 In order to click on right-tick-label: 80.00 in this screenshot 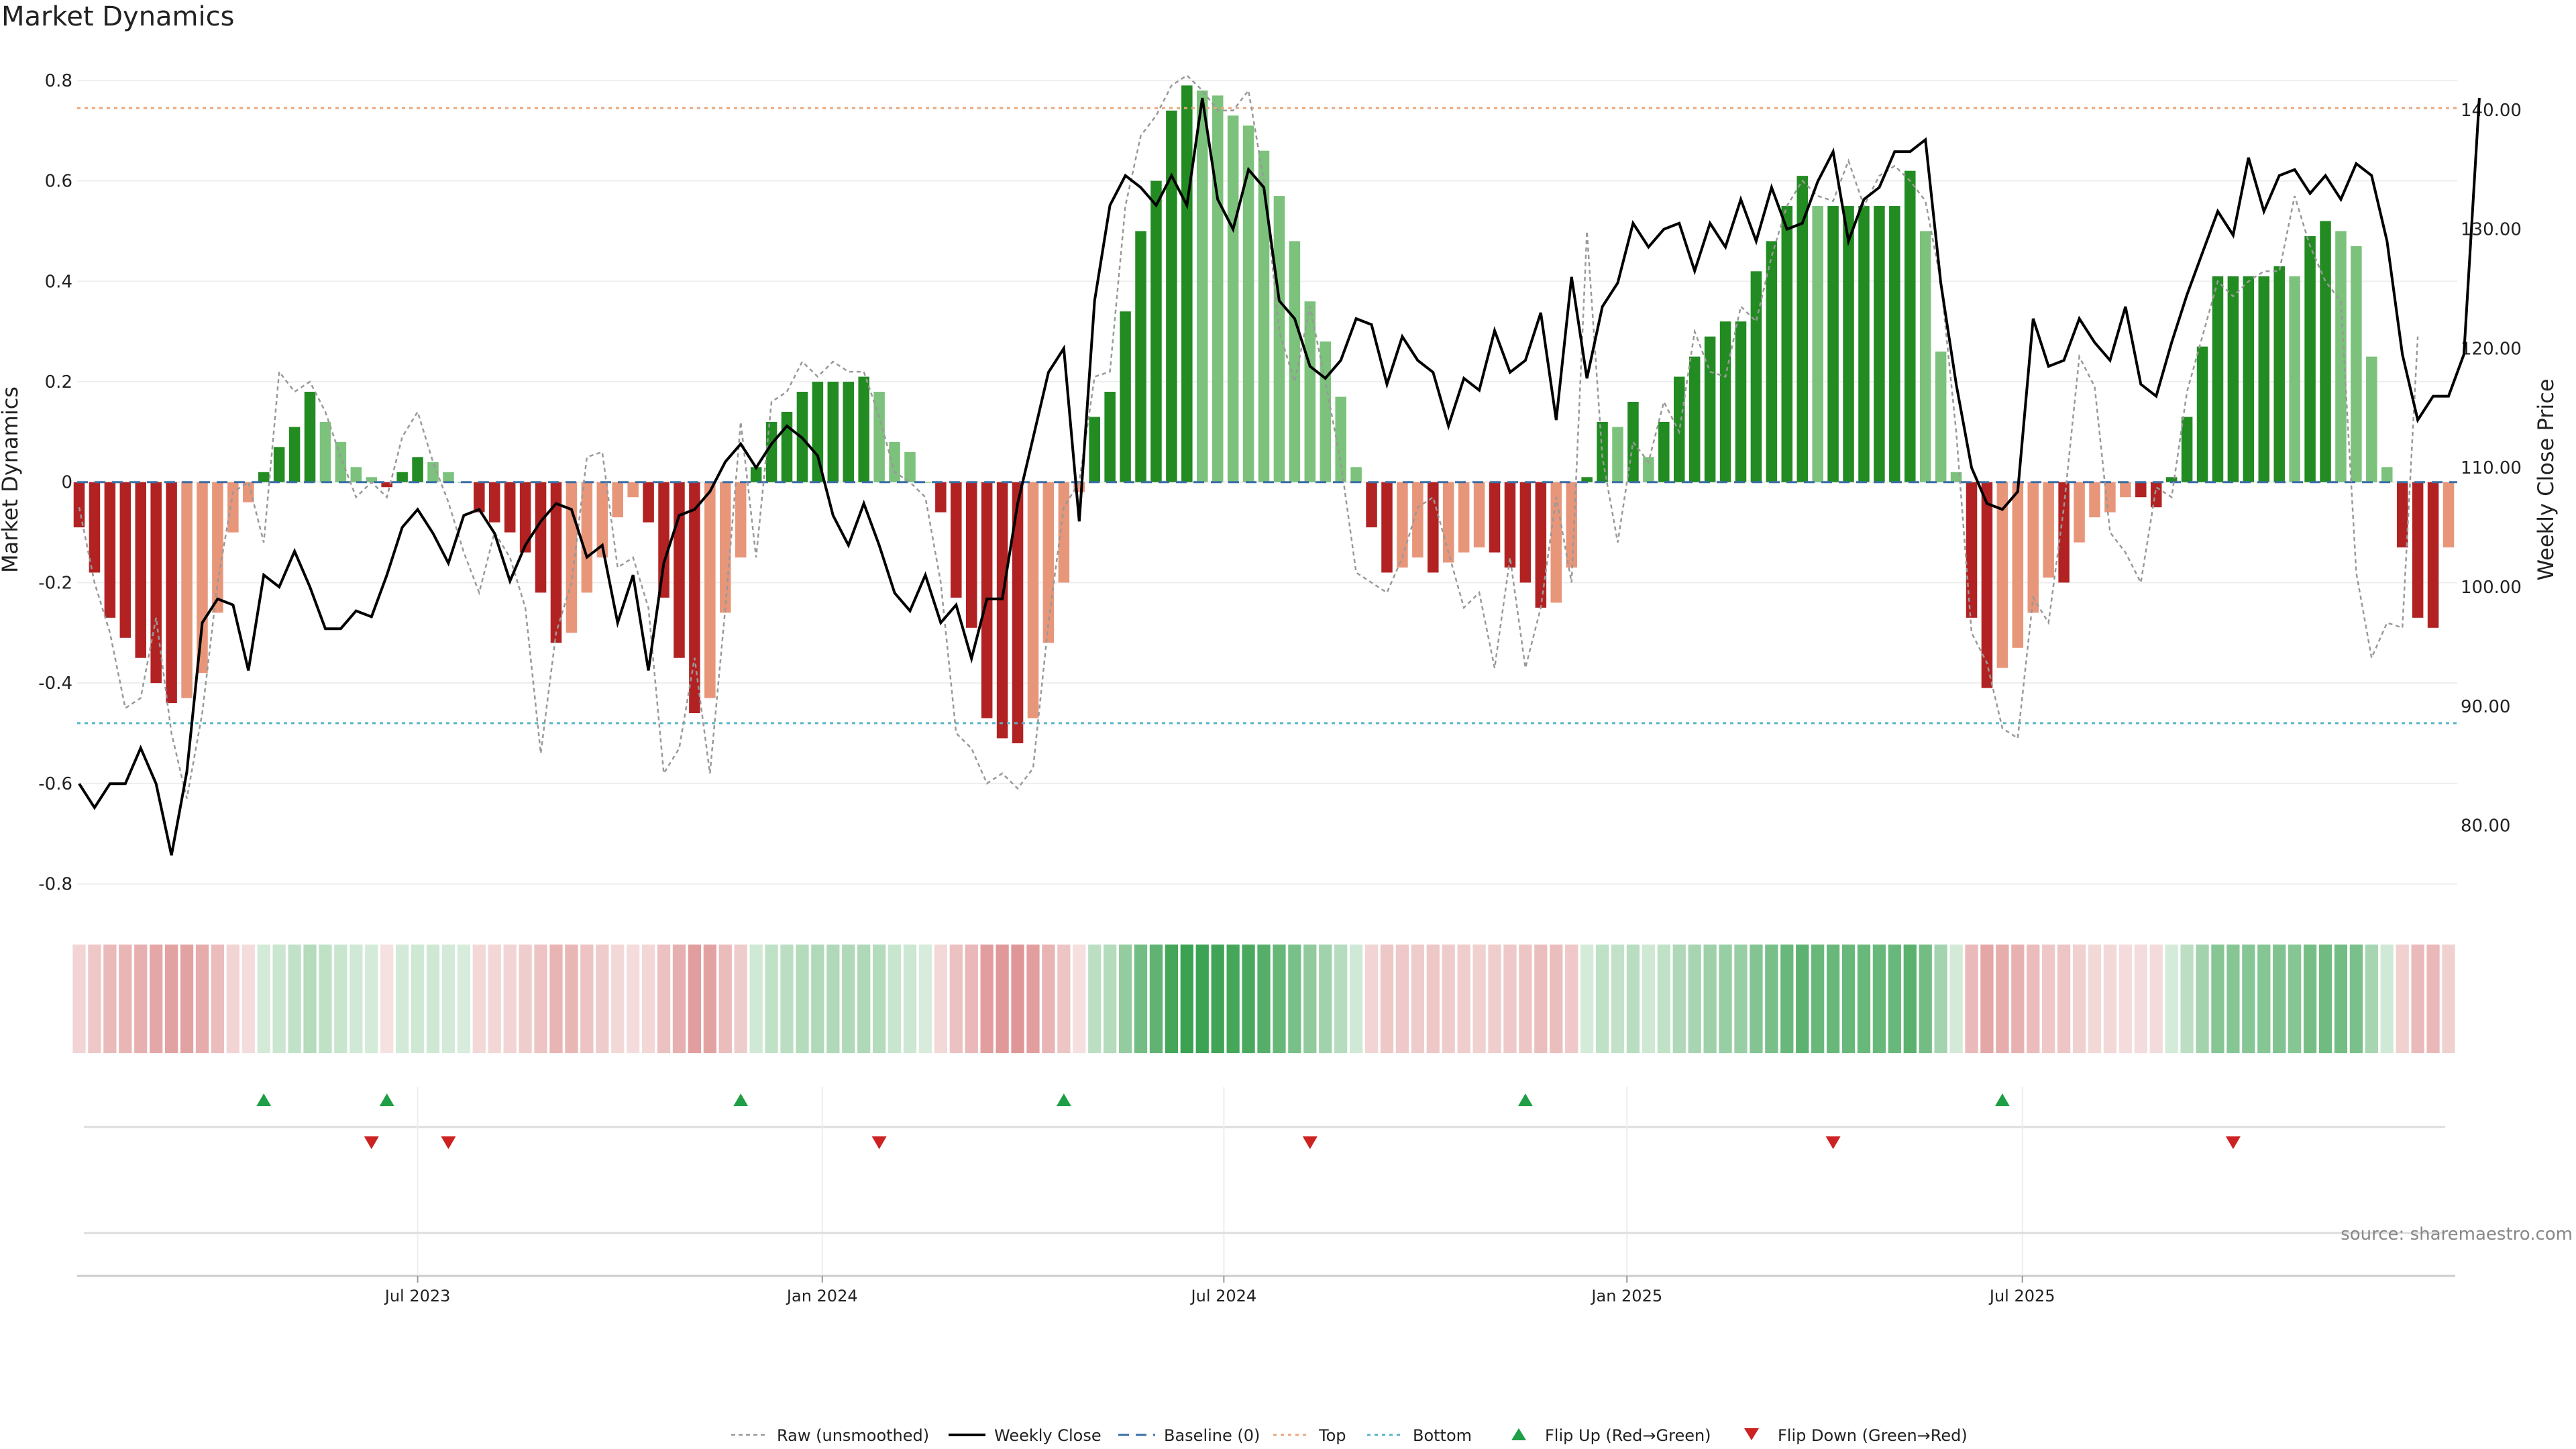, I will do `click(2485, 826)`.